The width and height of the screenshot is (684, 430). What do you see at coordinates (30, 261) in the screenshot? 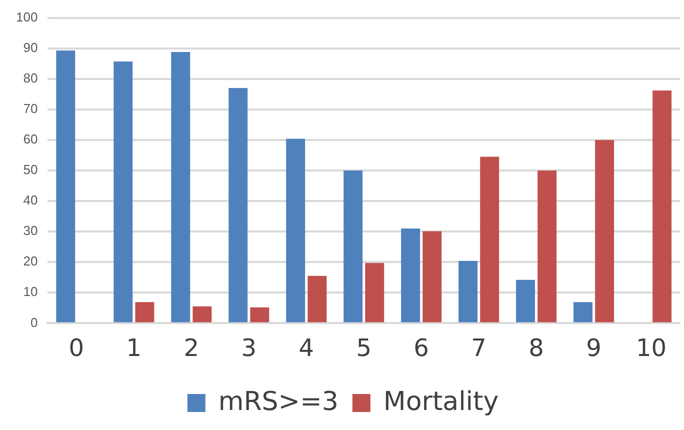
I see `y-tick-label: 20` at bounding box center [30, 261].